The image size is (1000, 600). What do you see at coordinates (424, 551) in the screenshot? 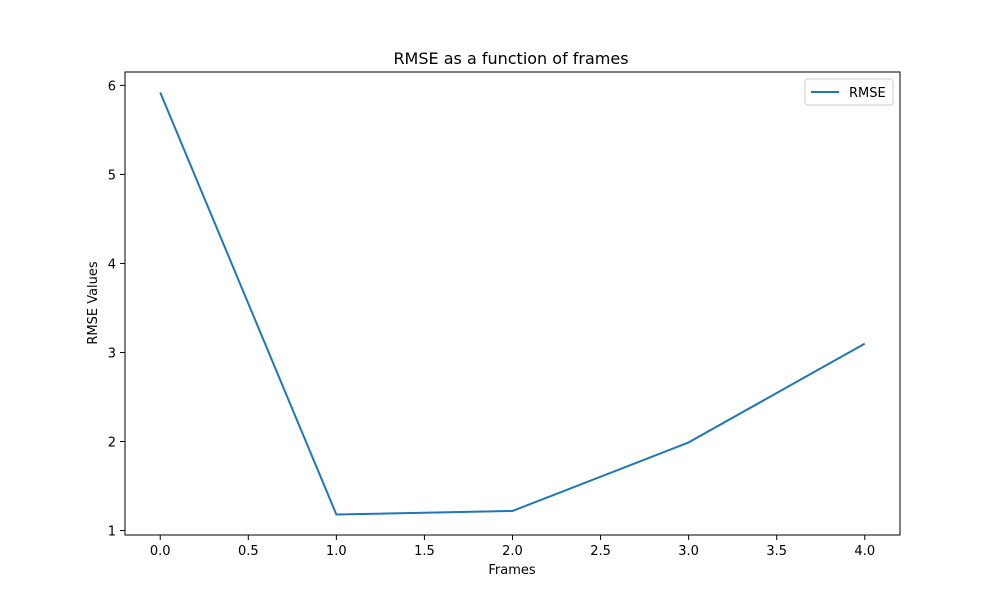
I see `x-tick-label: 1.5` at bounding box center [424, 551].